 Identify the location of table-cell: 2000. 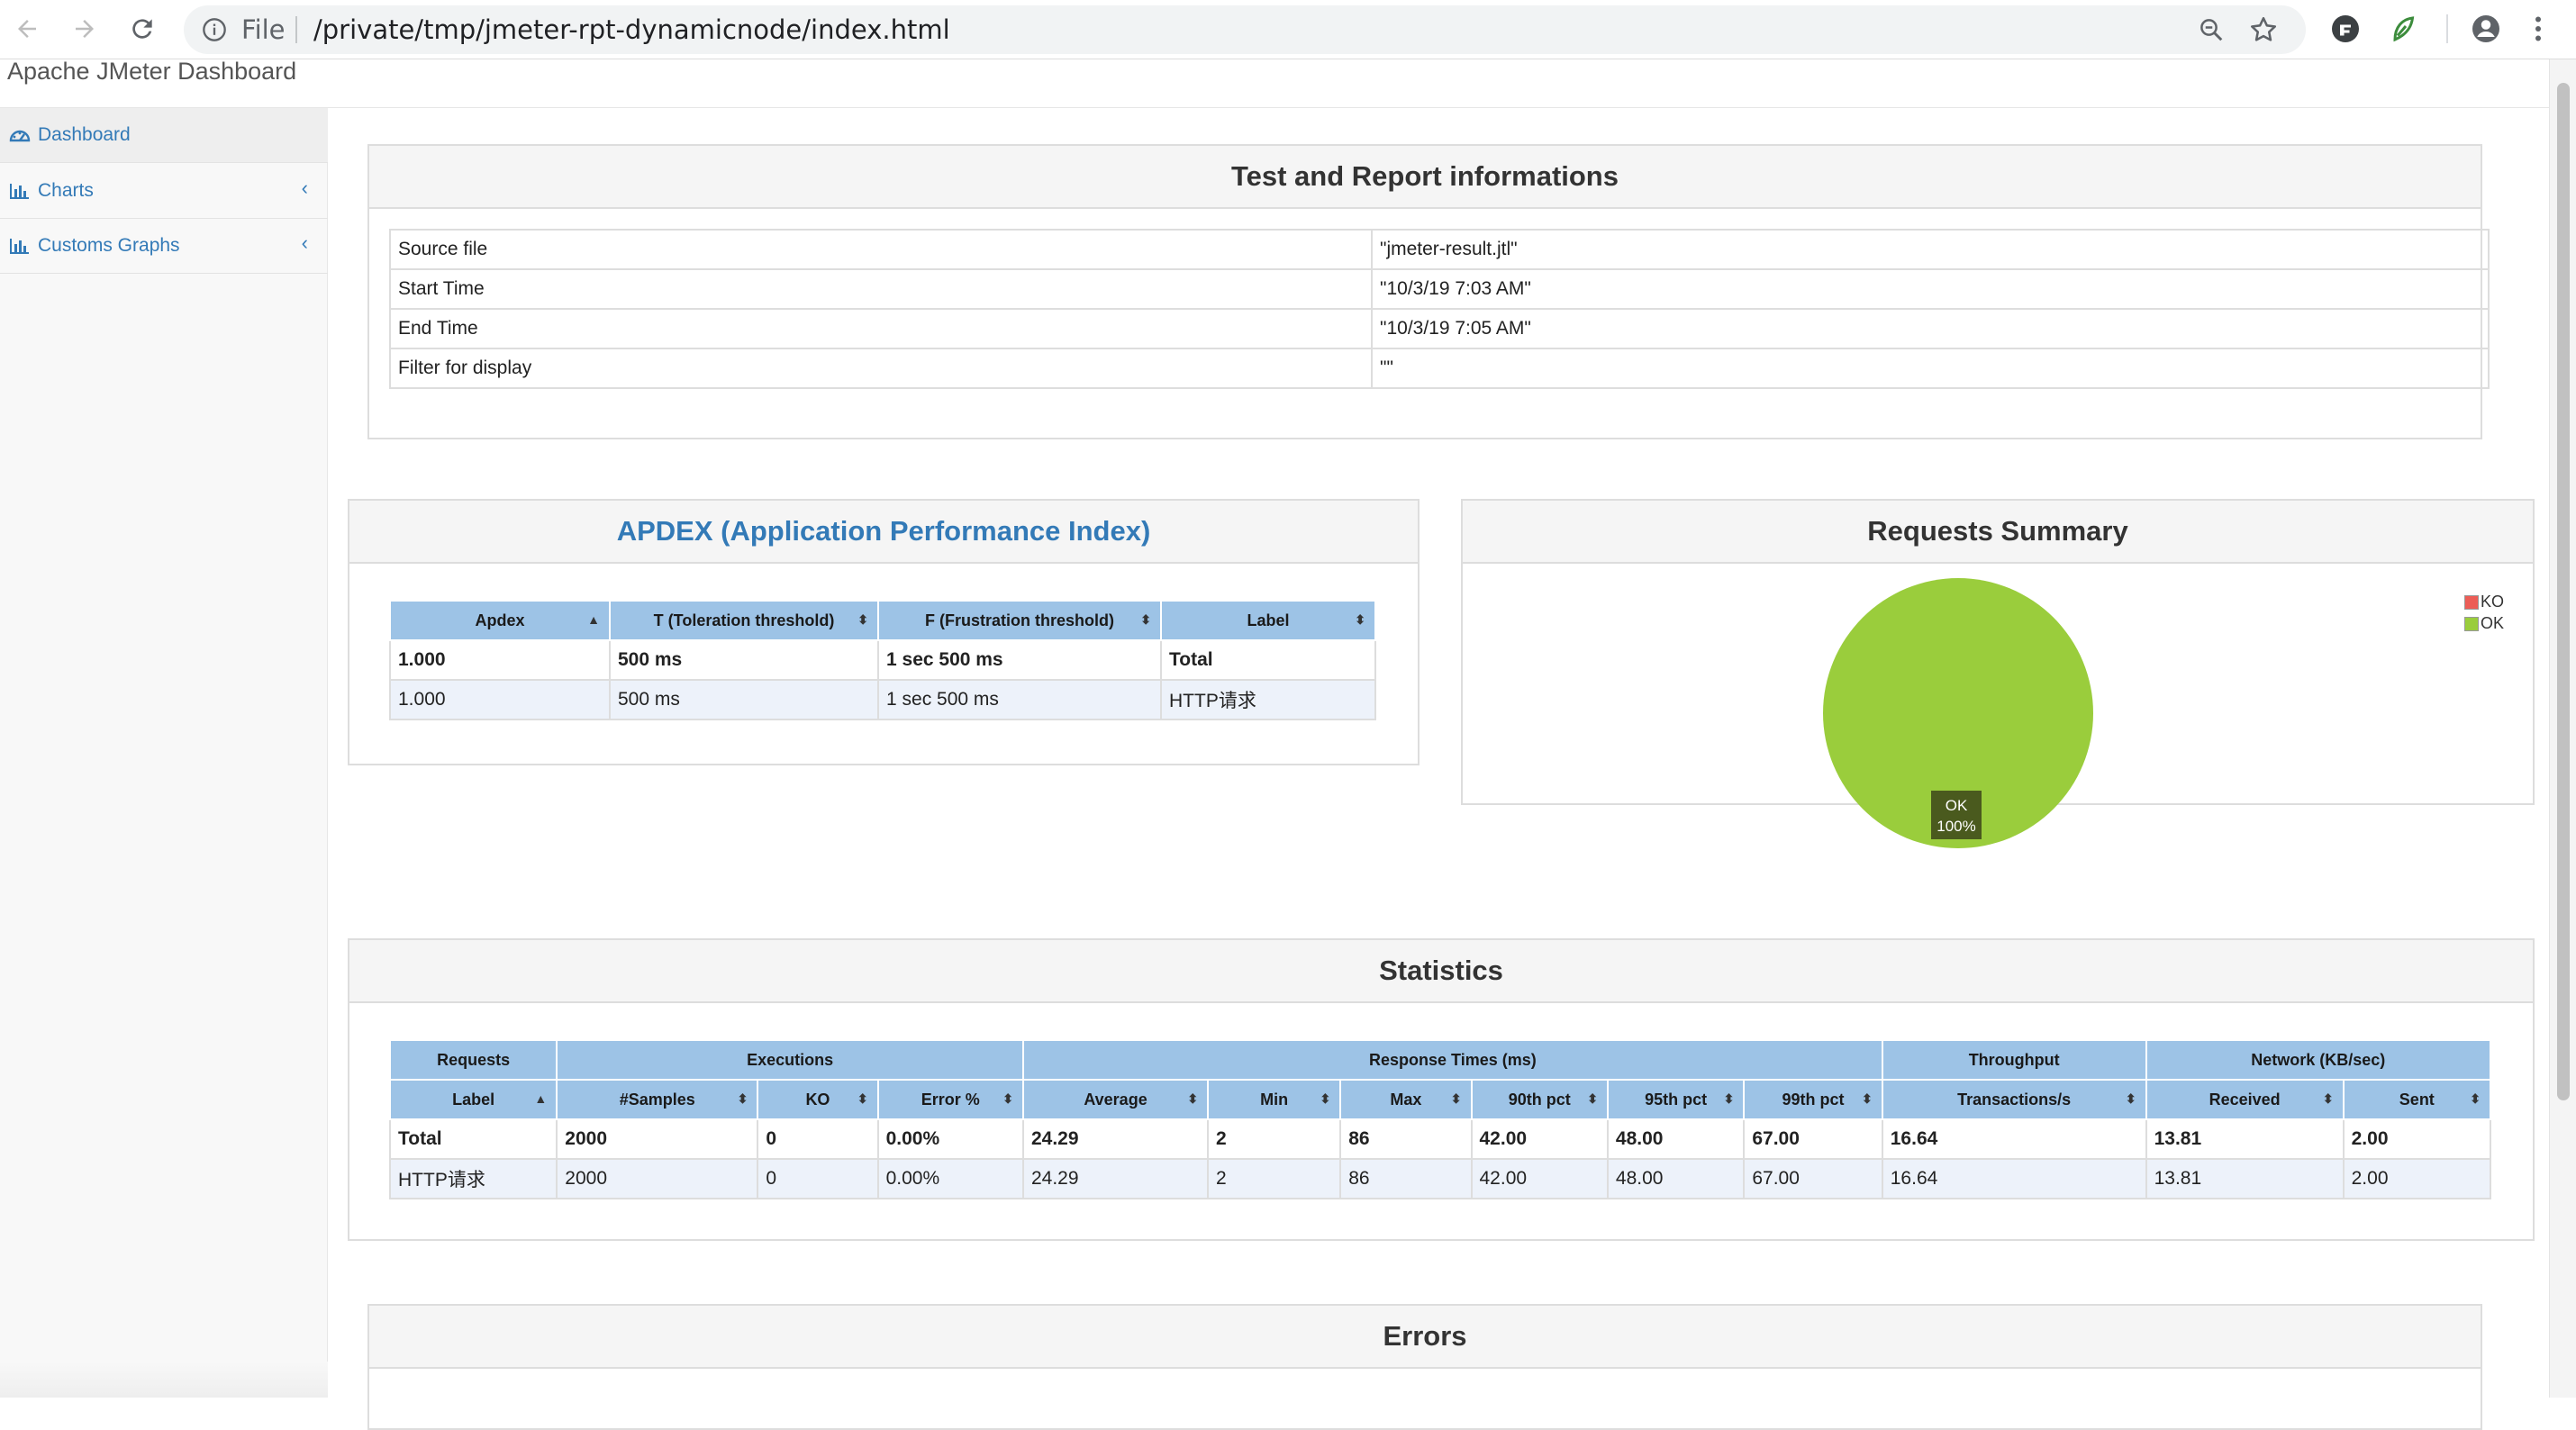
(657, 1178).